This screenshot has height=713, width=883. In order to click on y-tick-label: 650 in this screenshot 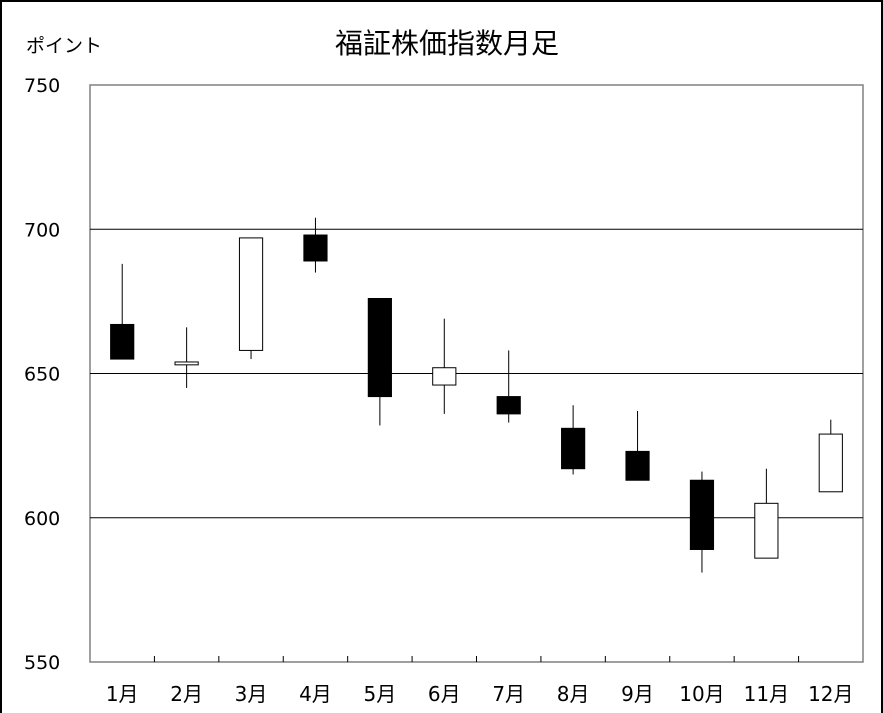, I will do `click(42, 375)`.